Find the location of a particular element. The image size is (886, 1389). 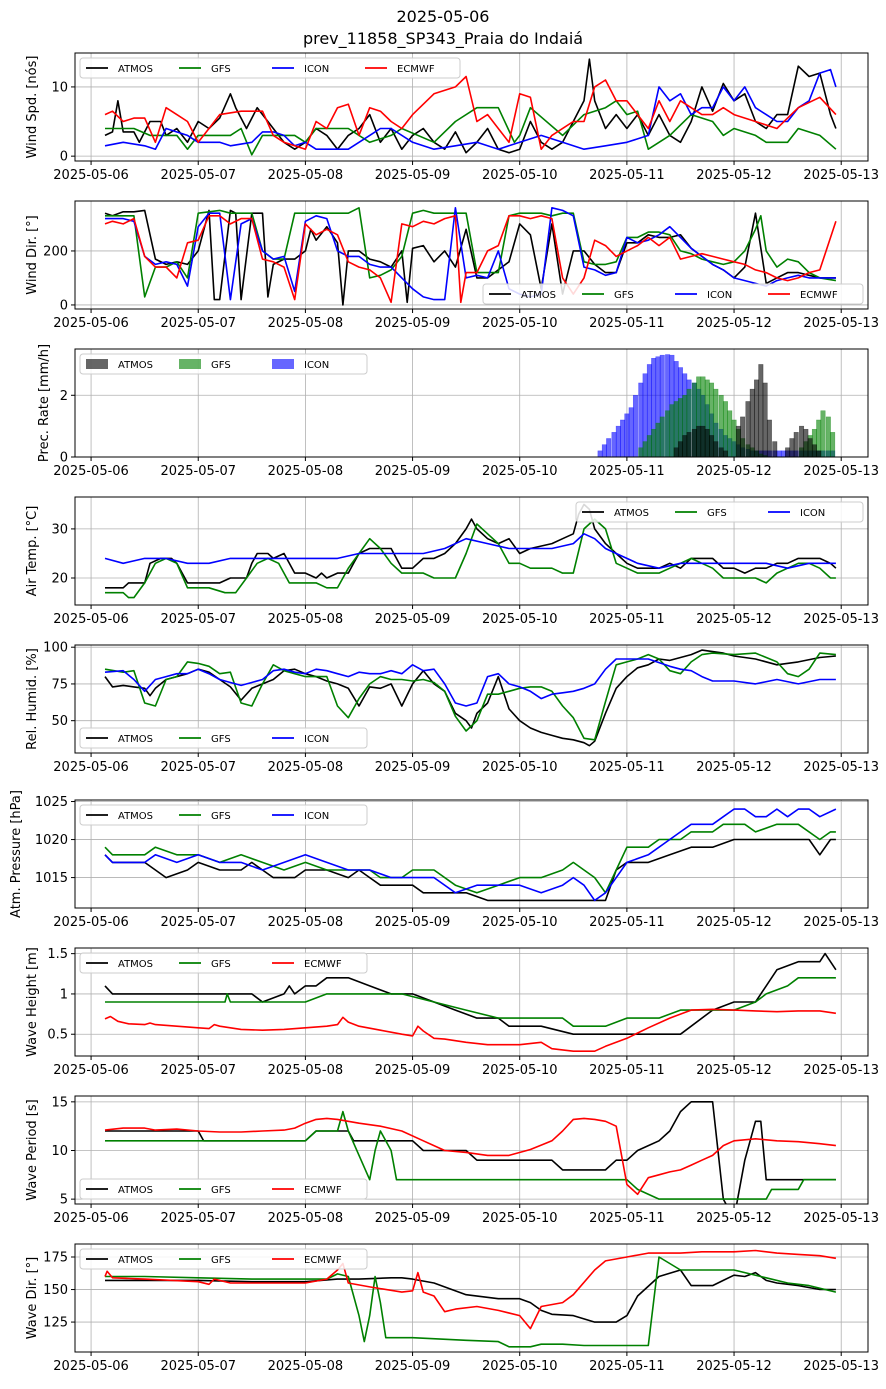

figure-title: 2025-05-06 is located at coordinates (443, 16).